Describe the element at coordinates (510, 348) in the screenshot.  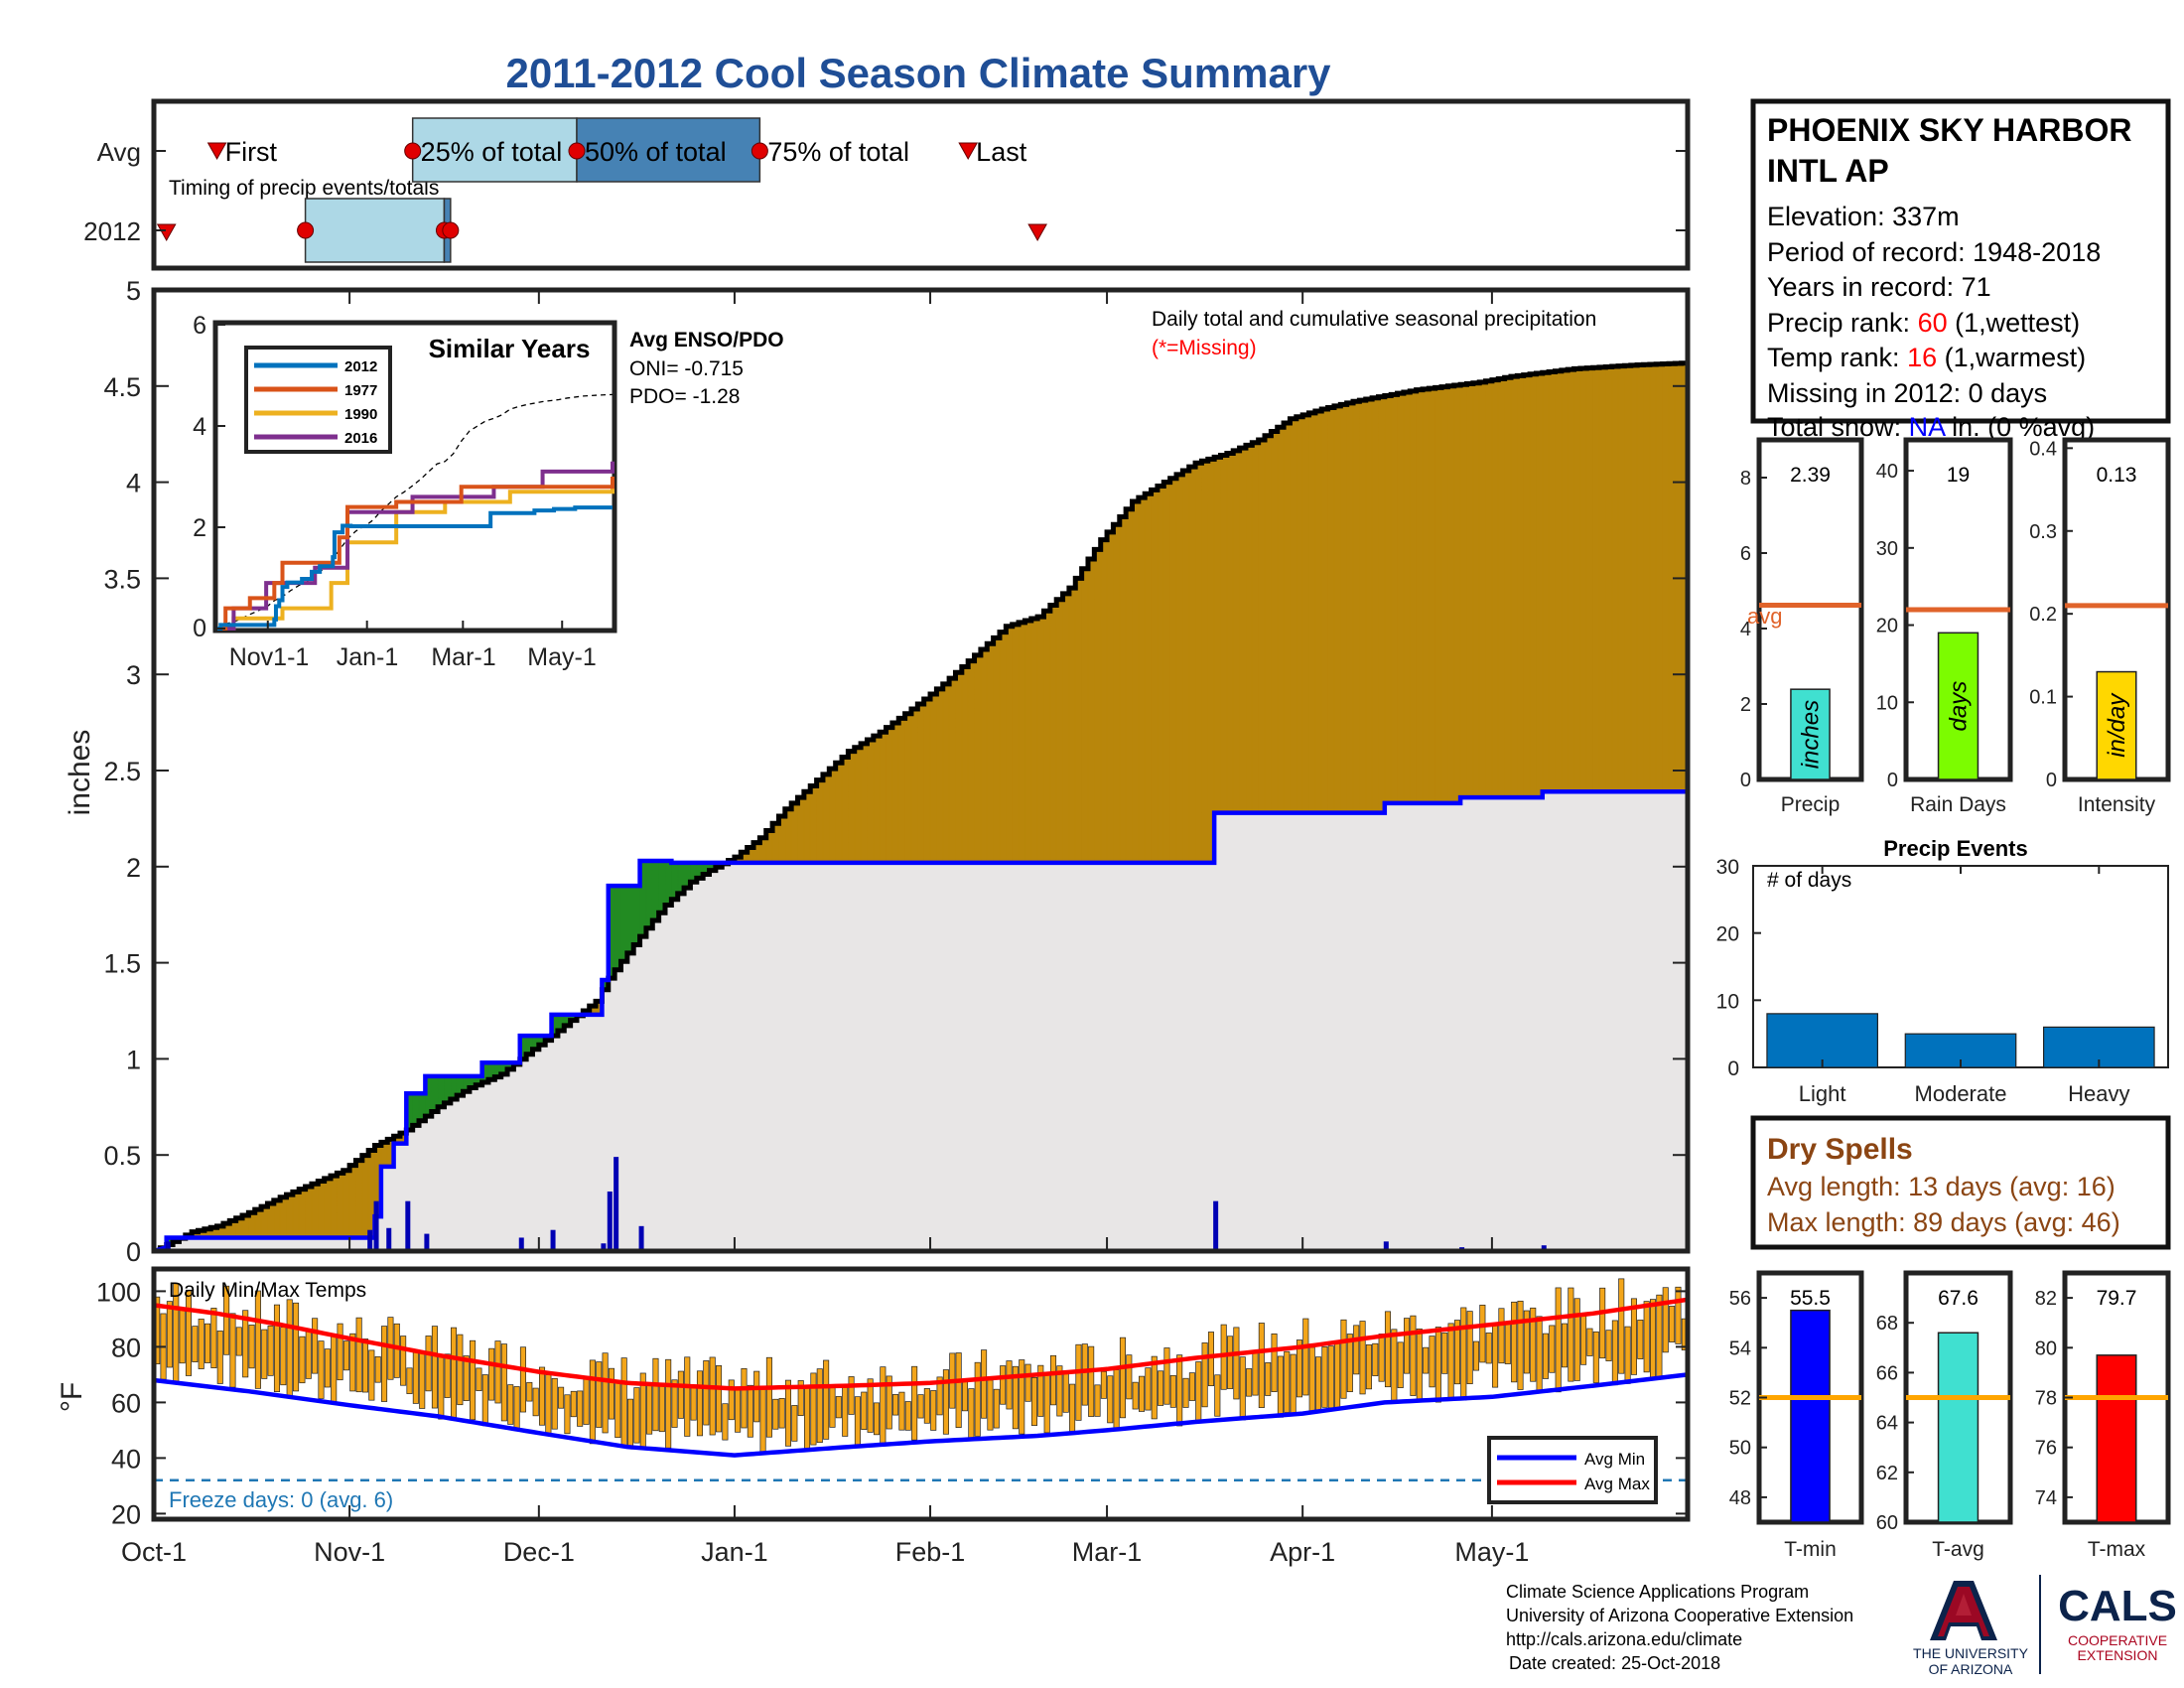
I see `inset-title: Similar Years` at that location.